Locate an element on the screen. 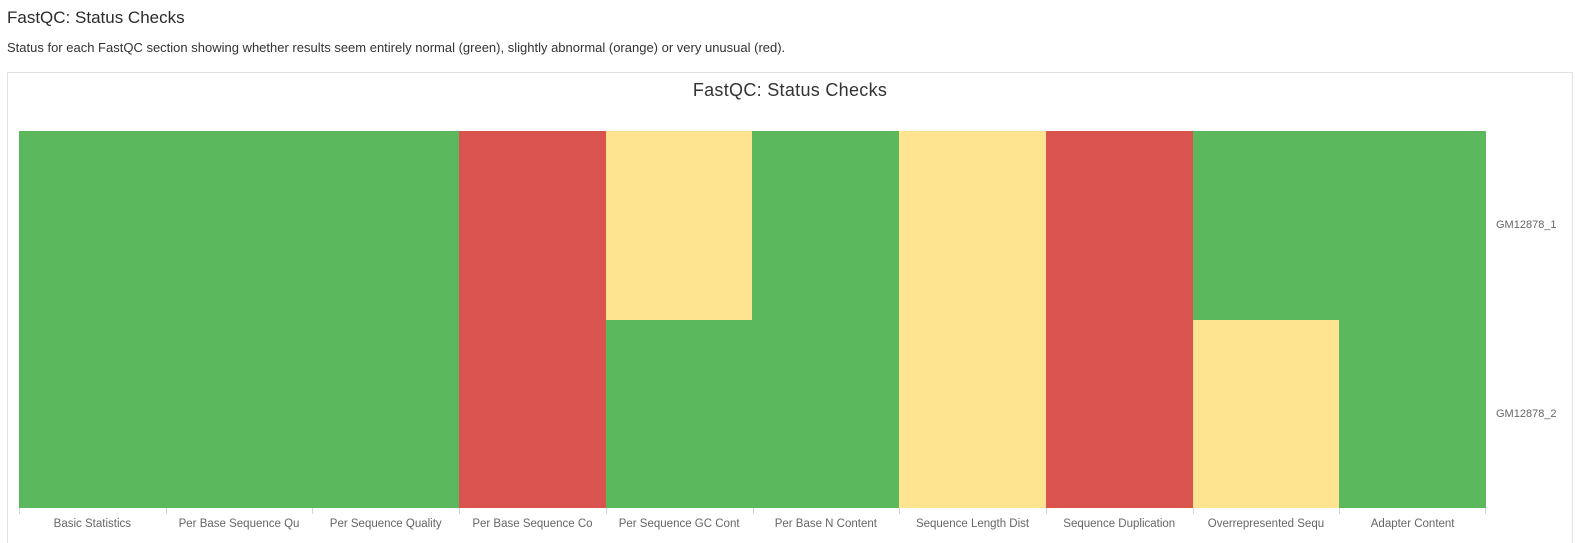 This screenshot has width=1575, height=543. x-axis-label-Per Base Sequence Co: Per Base Sequence Co is located at coordinates (532, 524).